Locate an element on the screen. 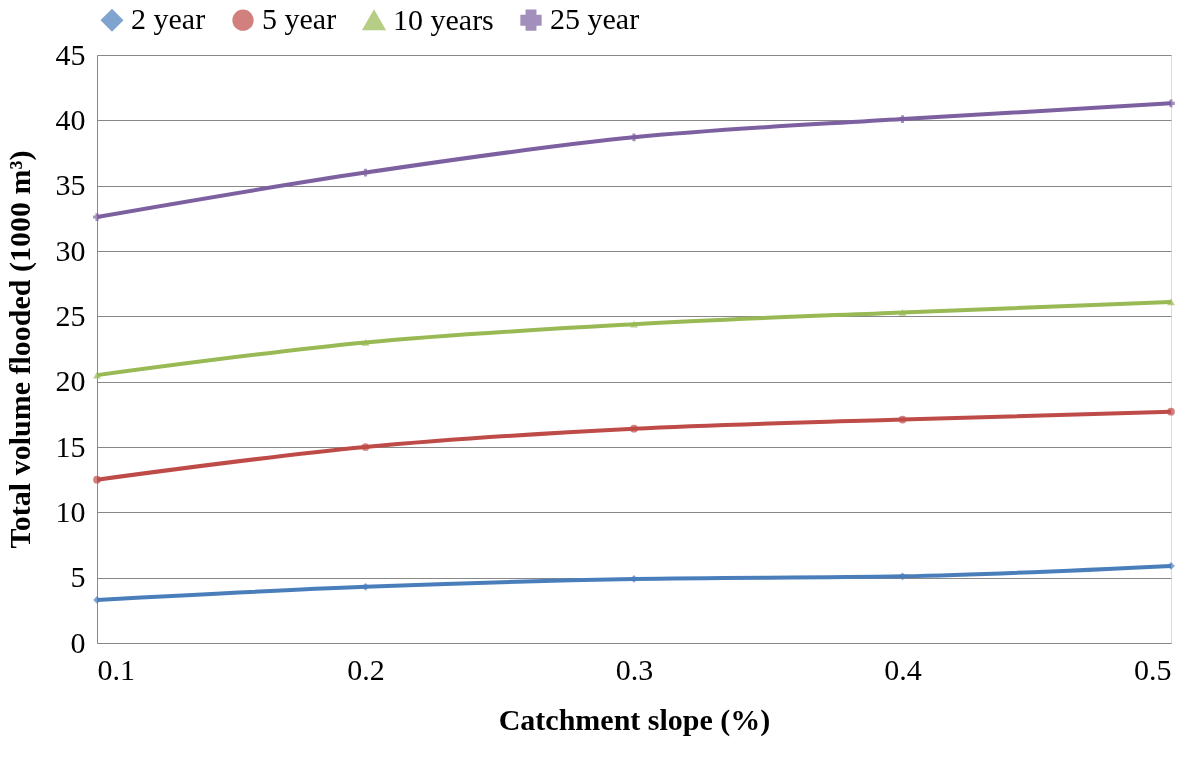  y-tick-label: 25 is located at coordinates (70, 315).